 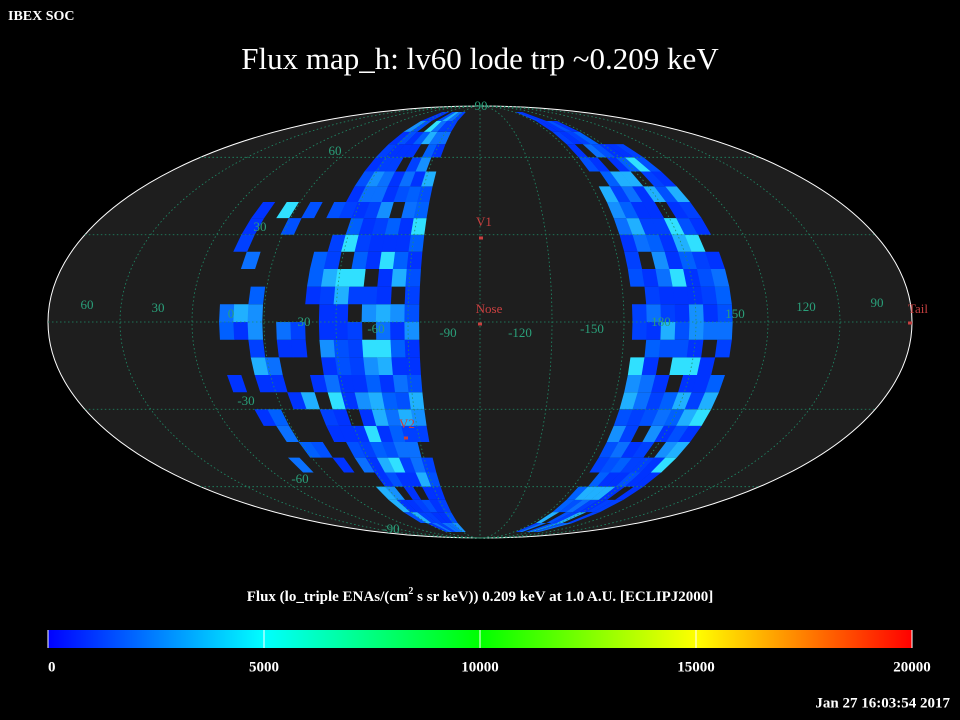 I want to click on longitude-label: -90, so click(x=447, y=332).